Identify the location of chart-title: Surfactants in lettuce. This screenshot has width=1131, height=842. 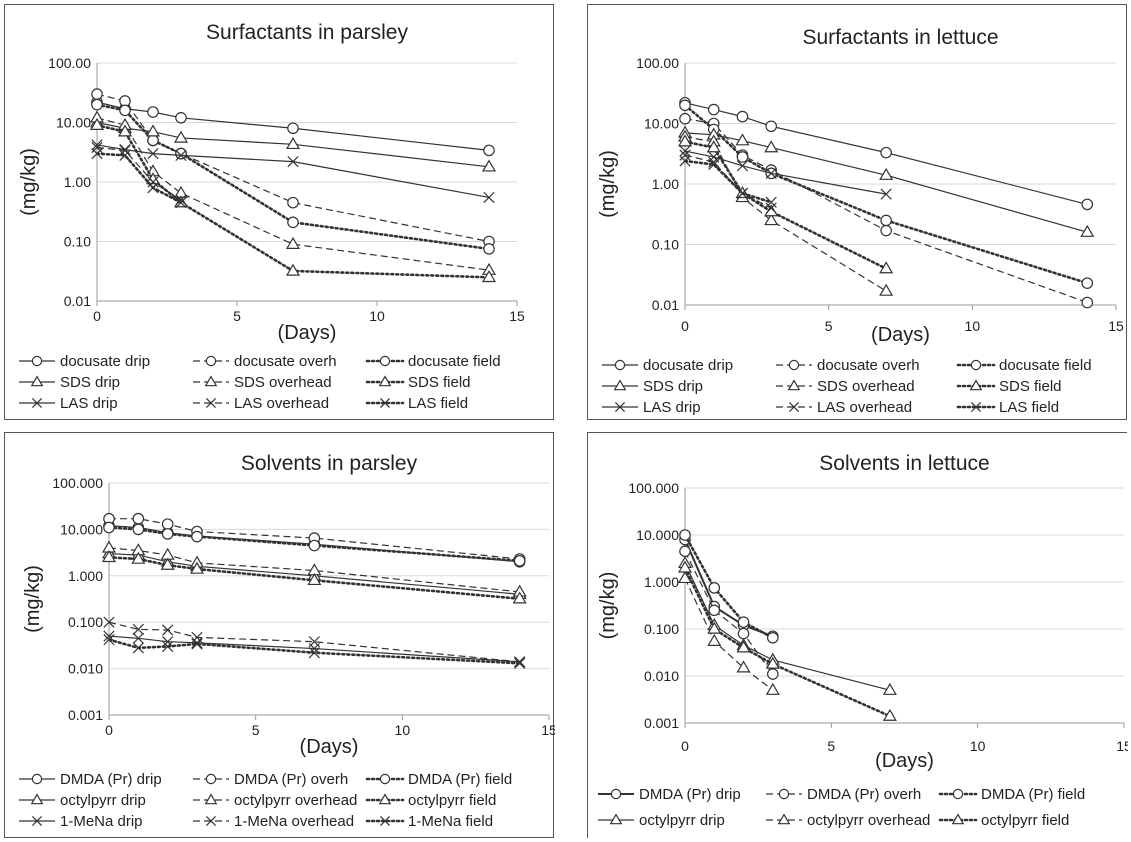
(900, 37).